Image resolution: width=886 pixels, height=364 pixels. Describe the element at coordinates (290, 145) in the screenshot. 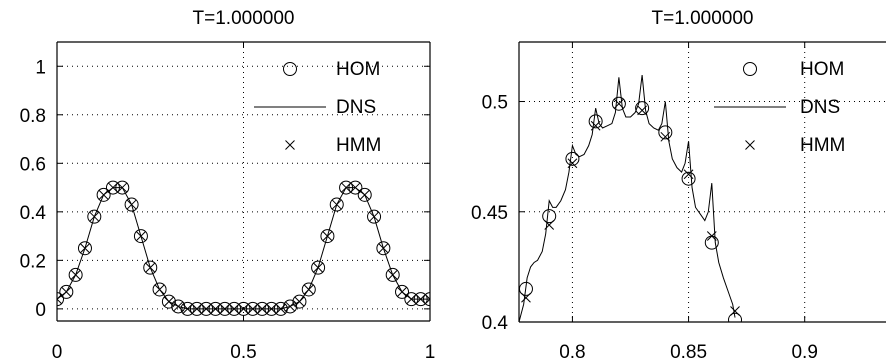

I see `legend-hmm-marker` at that location.